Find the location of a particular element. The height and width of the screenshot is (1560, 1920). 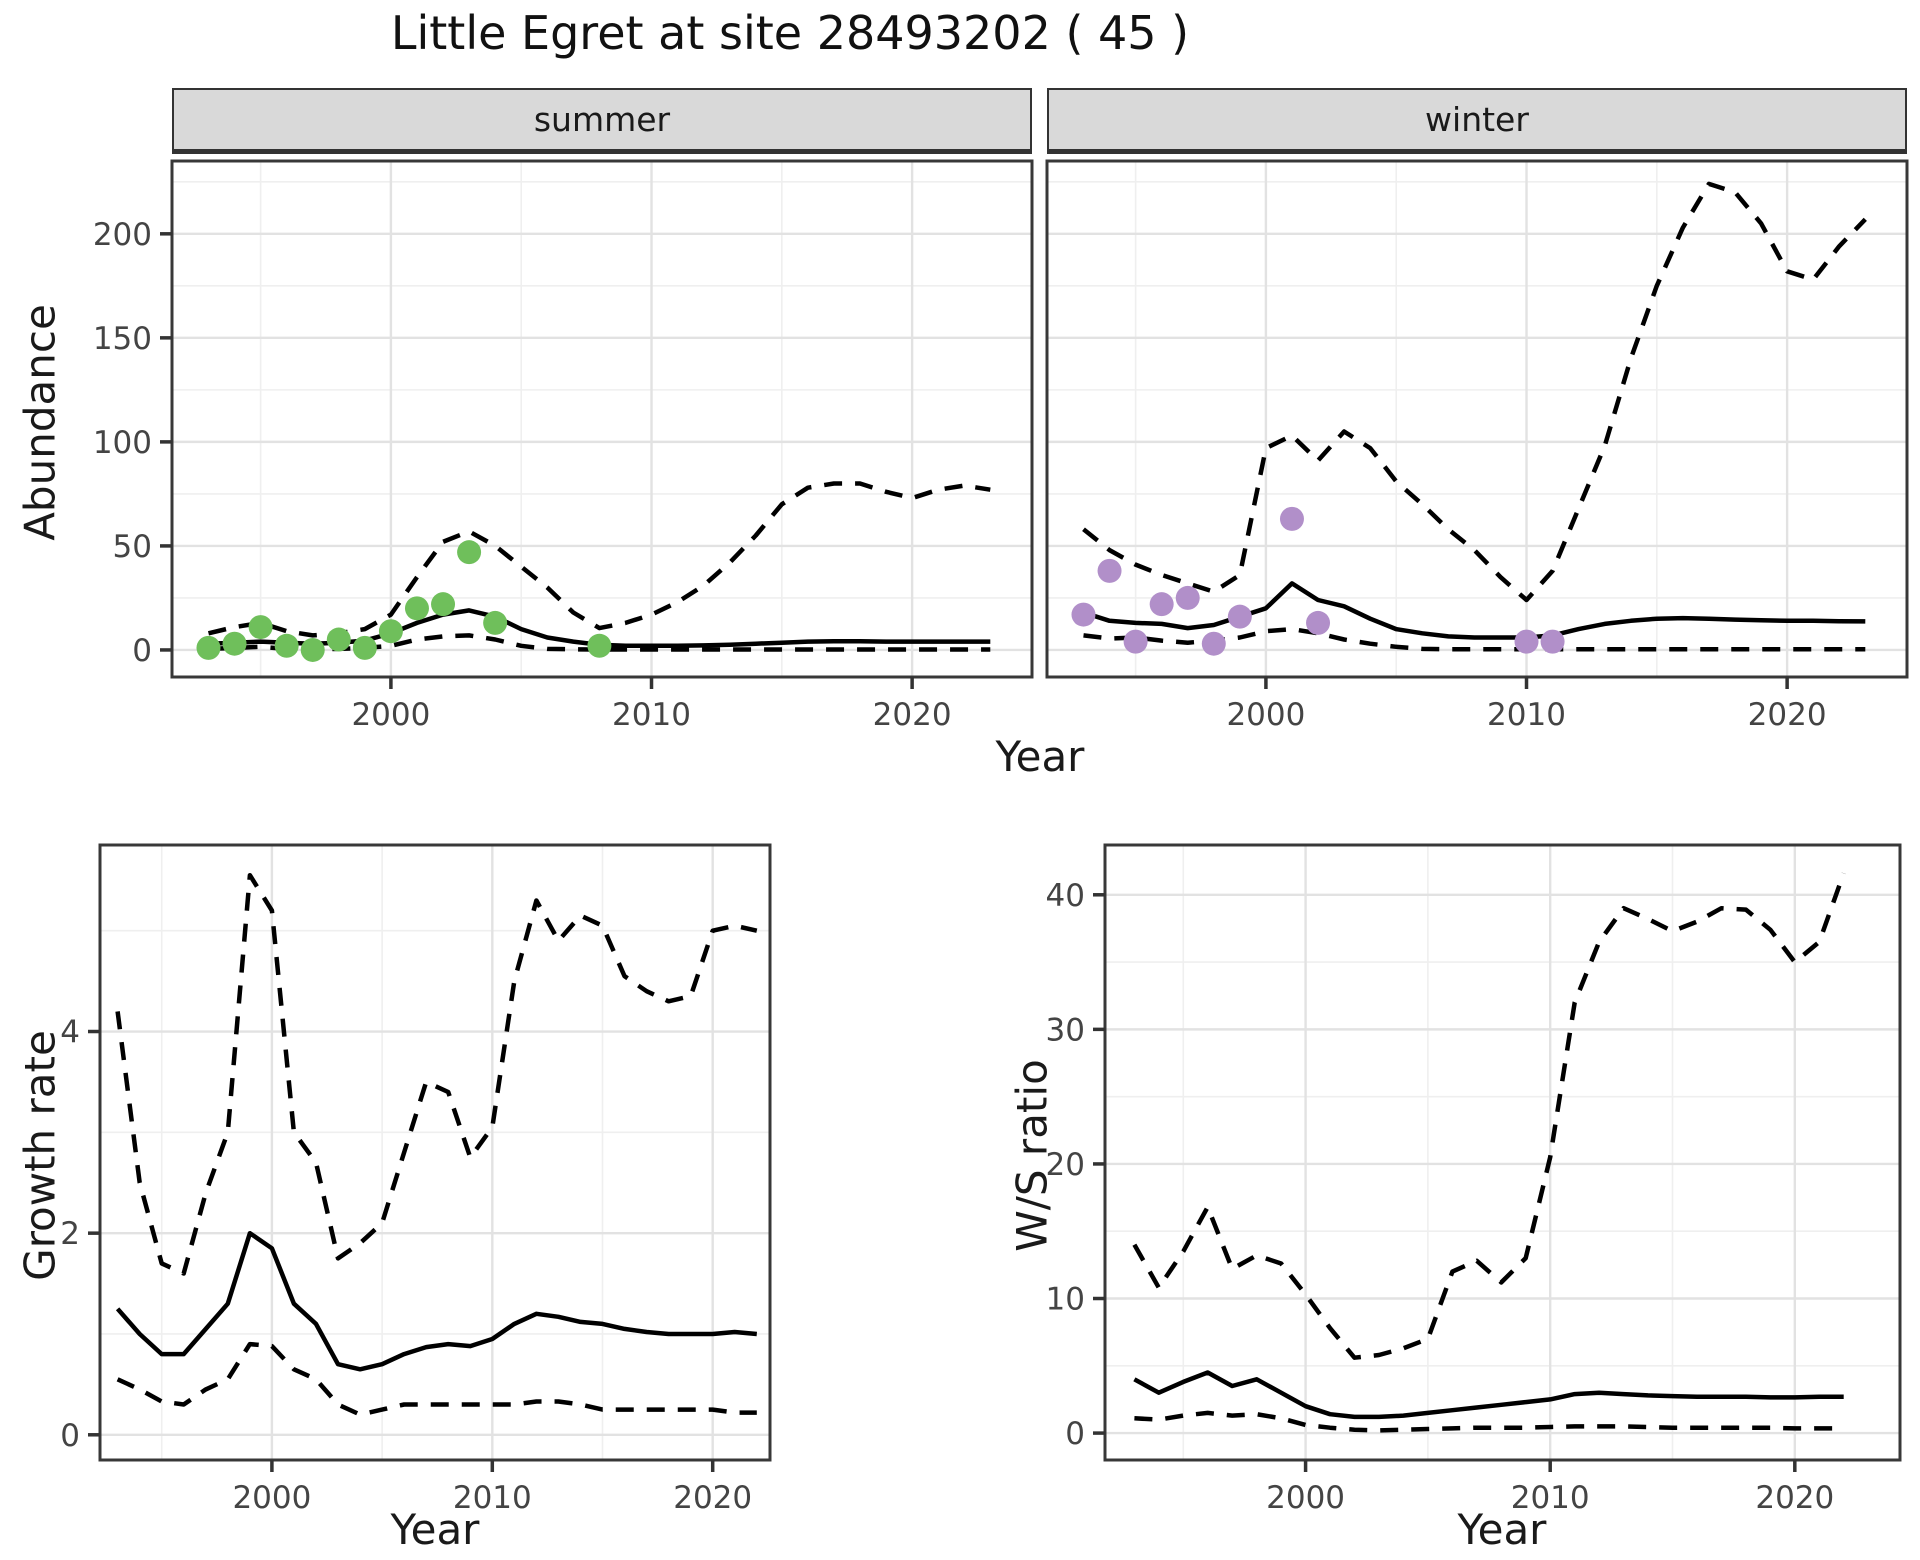

panel-border-growth_rate is located at coordinates (435, 1152).